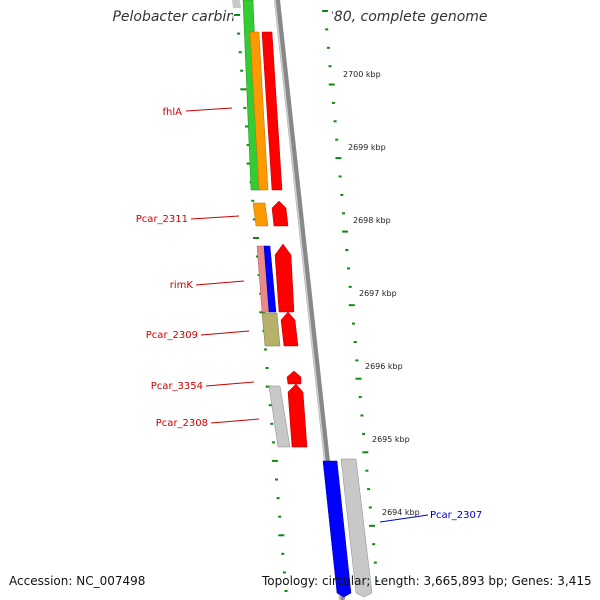 Image resolution: width=600 pixels, height=600 pixels. What do you see at coordinates (230, 384) in the screenshot?
I see `label-line-pcar3354` at bounding box center [230, 384].